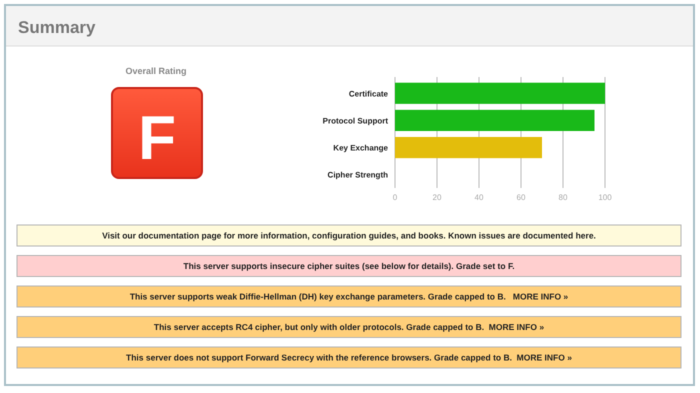  Describe the element at coordinates (349, 327) in the screenshot. I see `text: This server accepts RC4 cipher, but only with older protocols. Grade capped to B. MORE INFO »` at that location.